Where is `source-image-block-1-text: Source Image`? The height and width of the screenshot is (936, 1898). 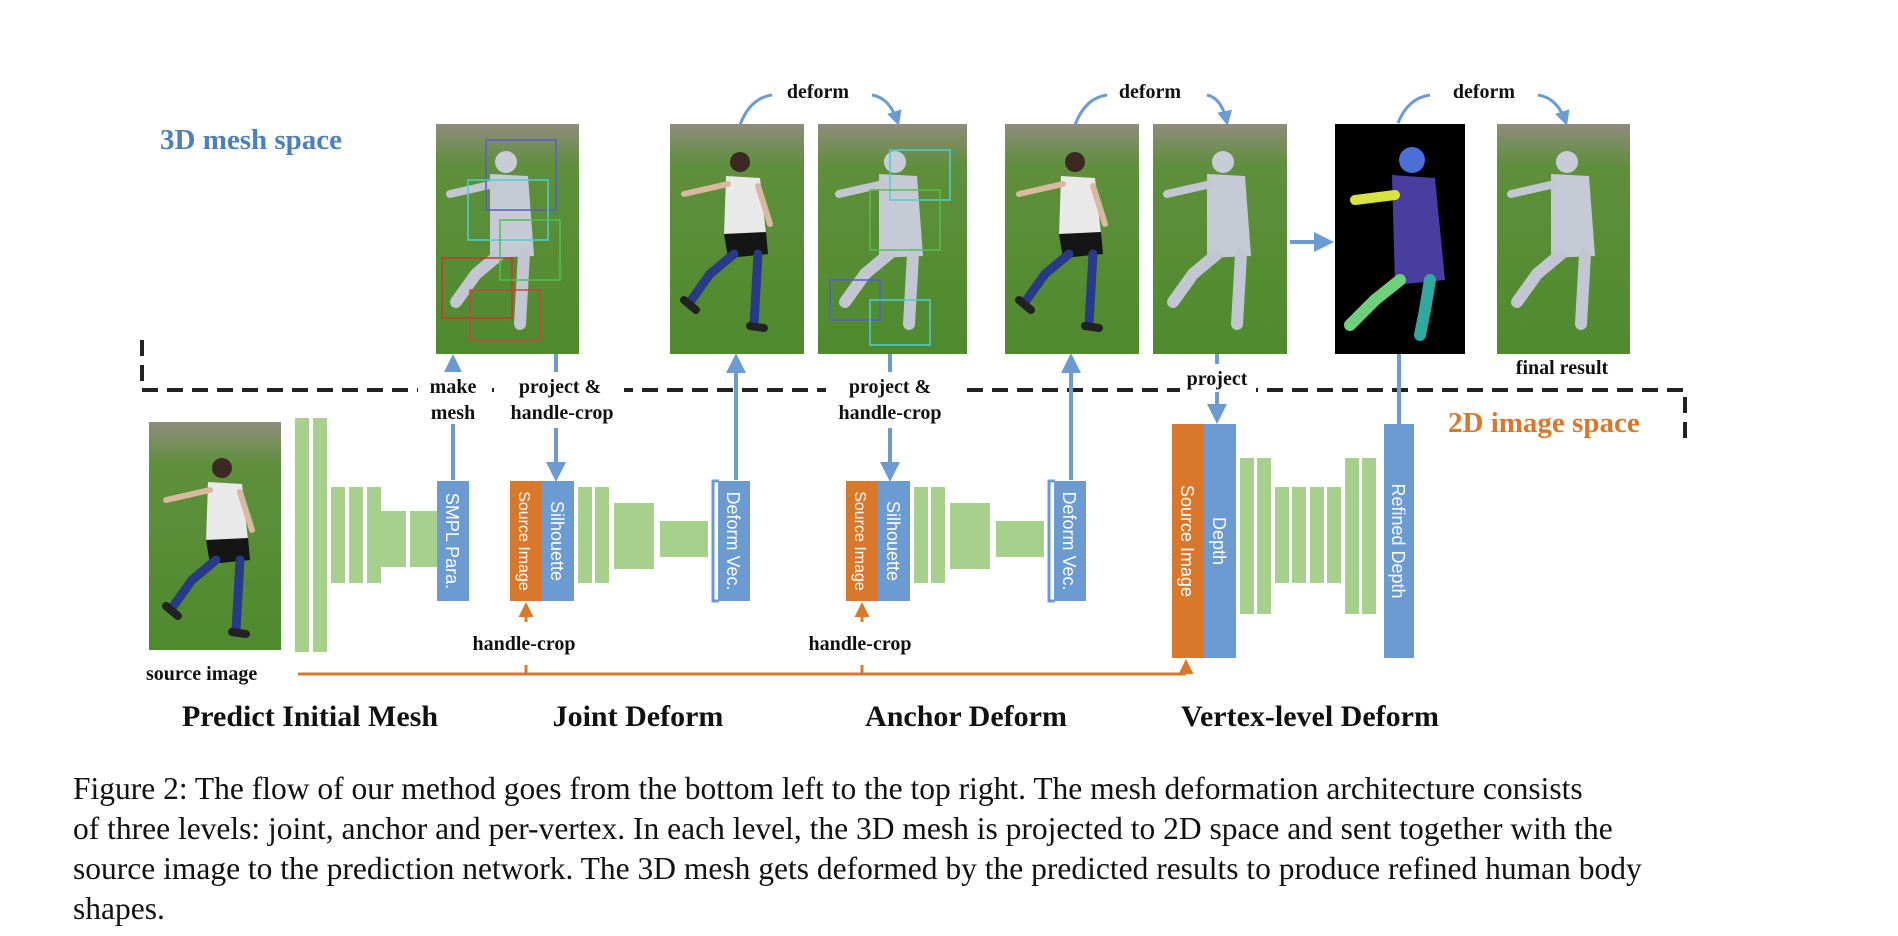
source-image-block-1-text: Source Image is located at coordinates (523, 541).